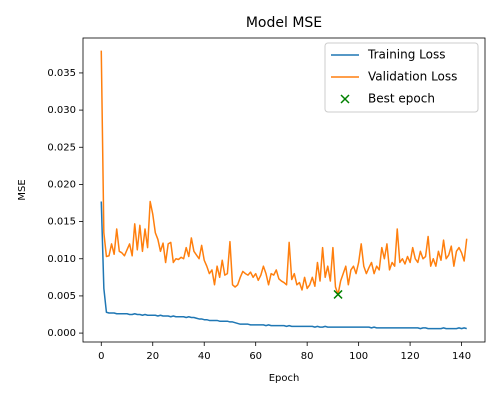 The height and width of the screenshot is (404, 500). Describe the element at coordinates (61, 259) in the screenshot. I see `y-tick-label: 0.010` at that location.